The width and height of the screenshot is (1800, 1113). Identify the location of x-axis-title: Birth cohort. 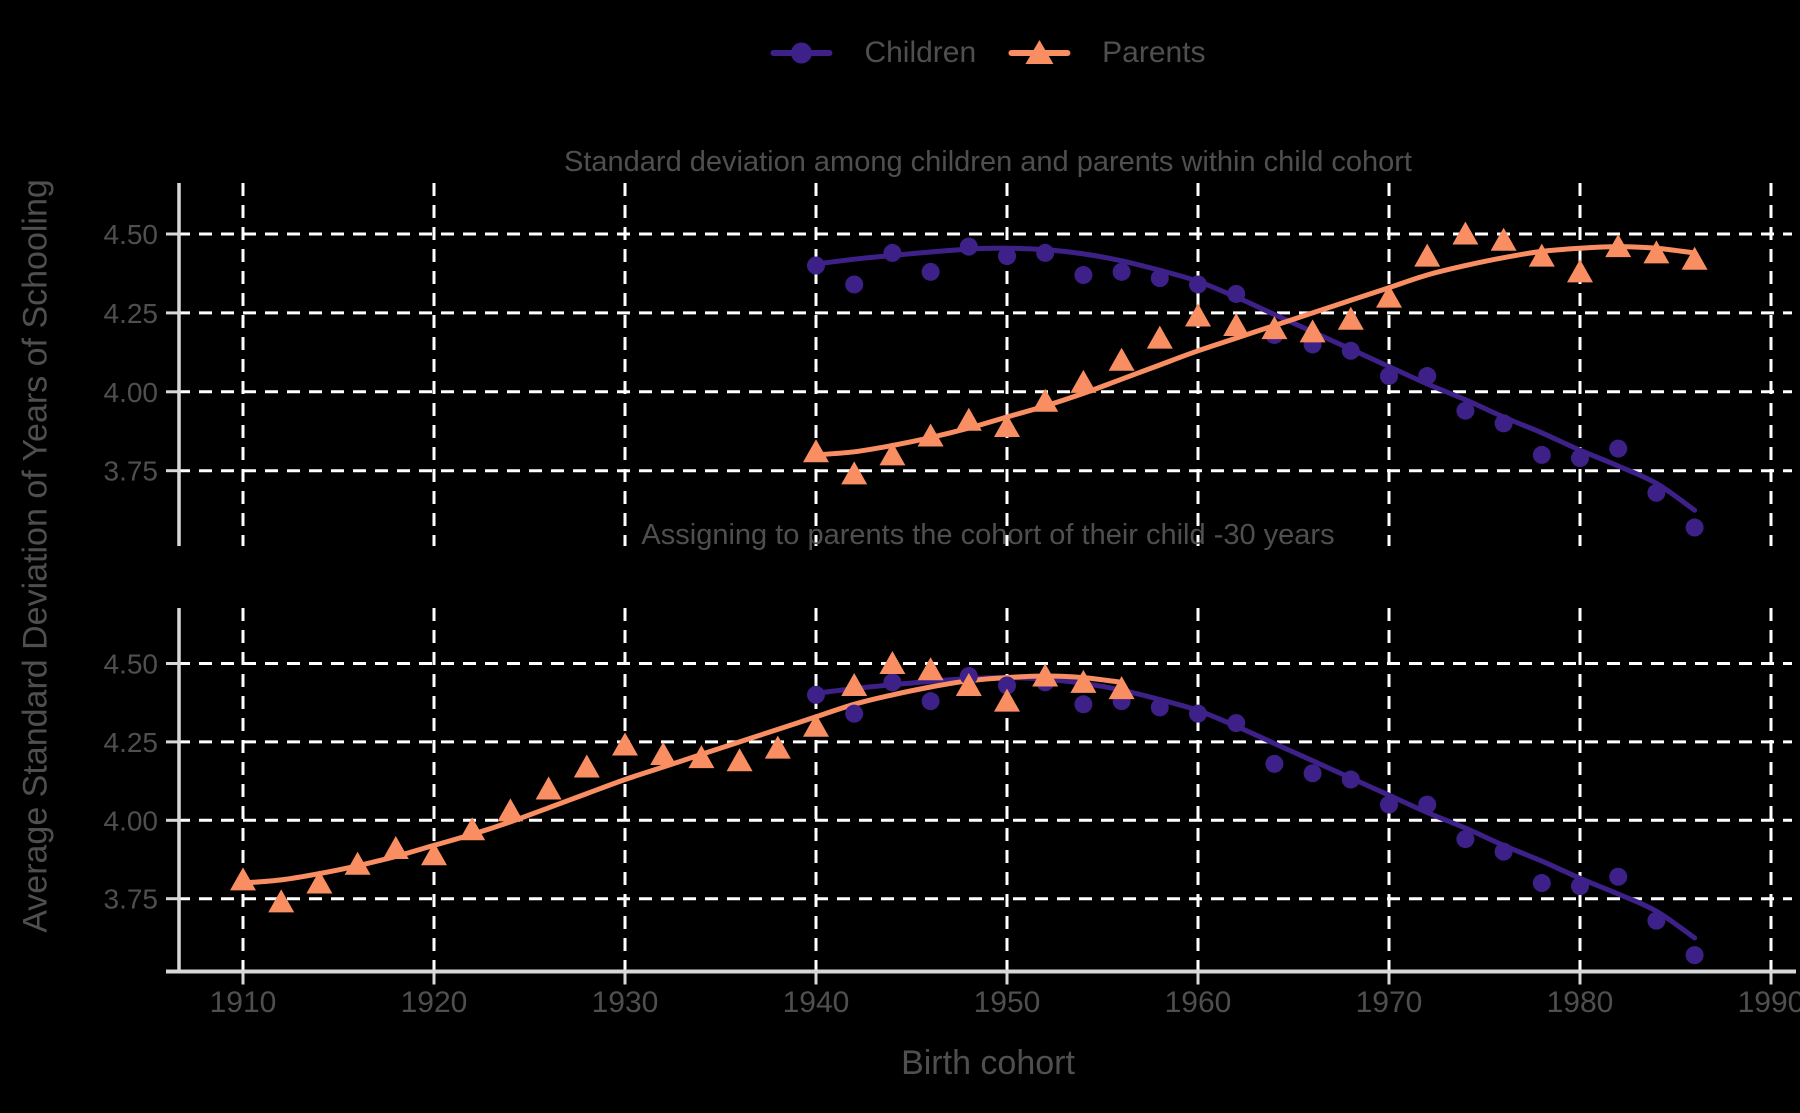
(988, 1063).